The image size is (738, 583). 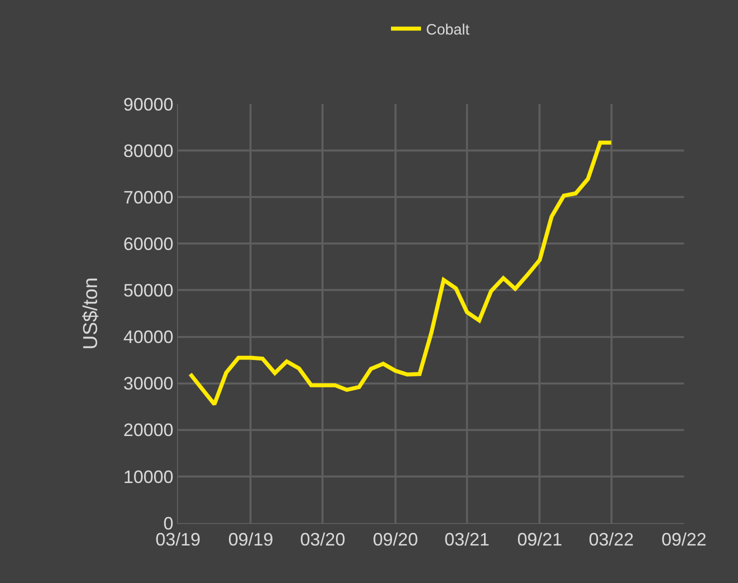 What do you see at coordinates (395, 540) in the screenshot?
I see `x-tick-label: 09/20` at bounding box center [395, 540].